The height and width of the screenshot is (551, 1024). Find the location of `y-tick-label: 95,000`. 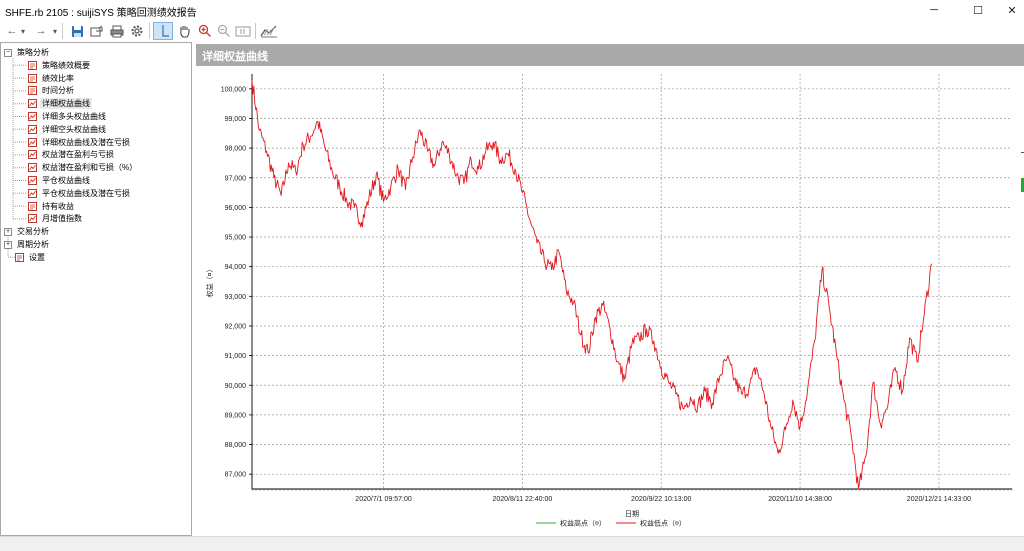

y-tick-label: 95,000 is located at coordinates (236, 238).